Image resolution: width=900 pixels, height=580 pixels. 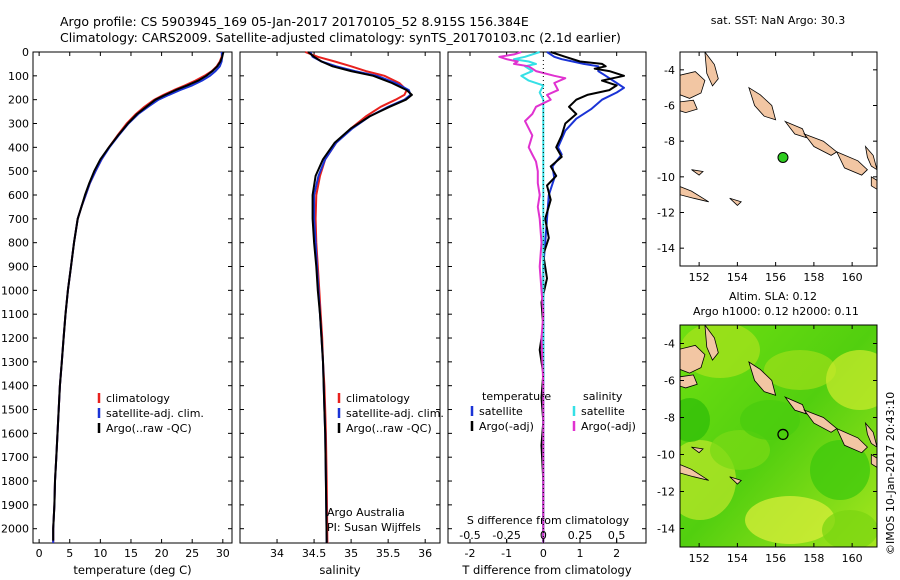 What do you see at coordinates (131, 553) in the screenshot?
I see `x-tick-label: 15` at bounding box center [131, 553].